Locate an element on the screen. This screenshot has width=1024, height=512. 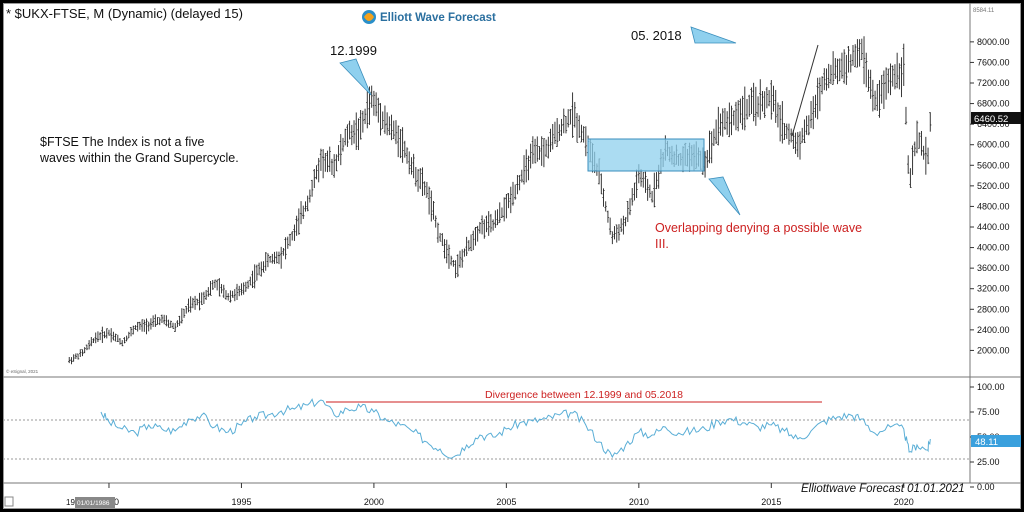
esignal-credit: © eSignal, 2021 is located at coordinates (22, 371).